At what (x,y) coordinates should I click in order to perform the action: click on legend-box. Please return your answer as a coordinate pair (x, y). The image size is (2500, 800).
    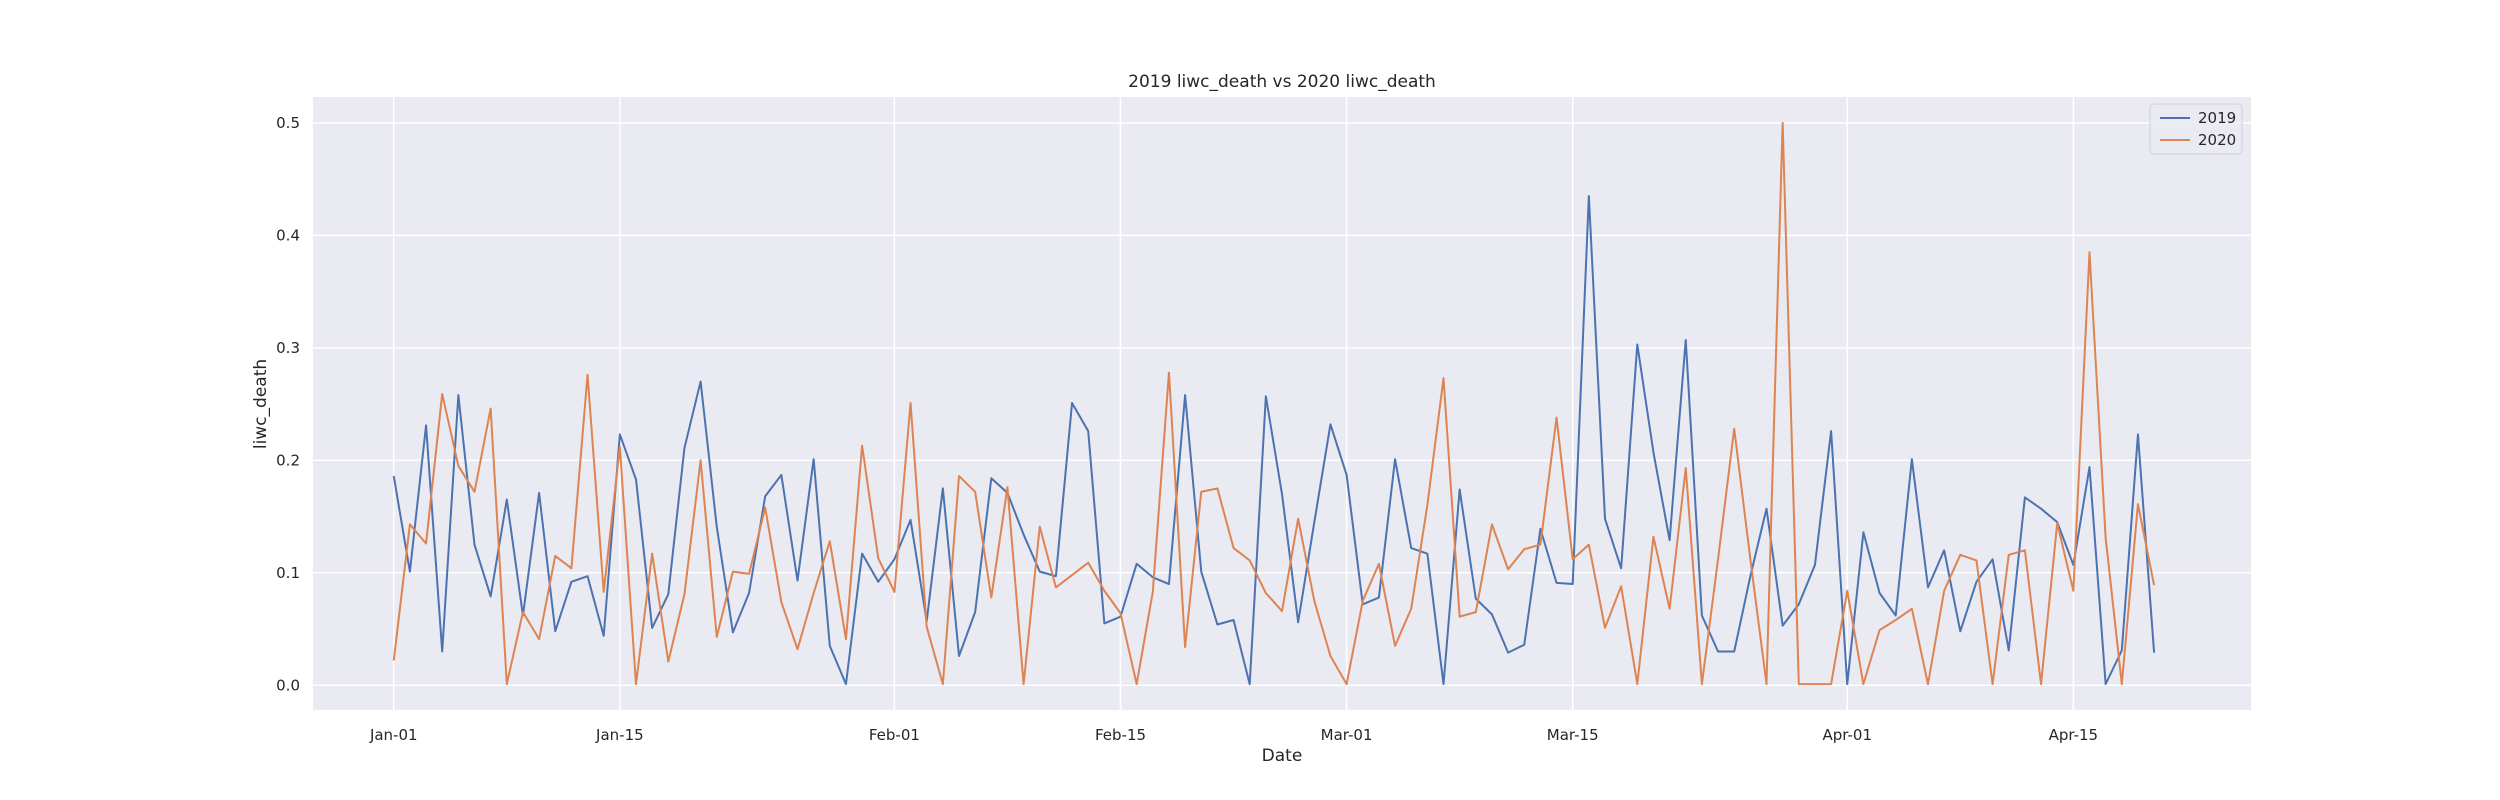
    Looking at the image, I should click on (2196, 129).